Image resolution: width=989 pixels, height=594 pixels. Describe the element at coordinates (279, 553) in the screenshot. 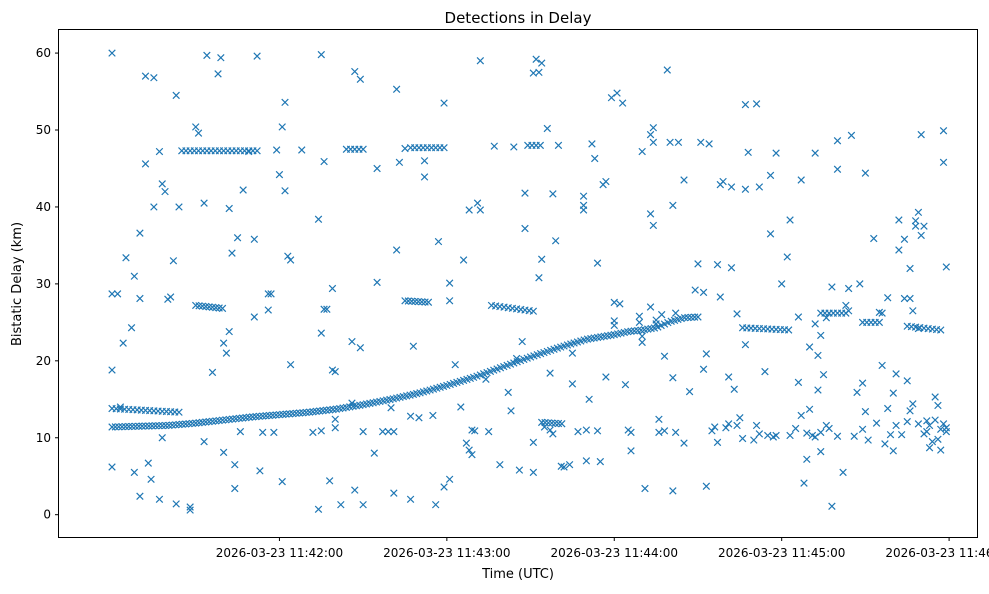

I see `x-tick-label: 2026-03-23 11:42:00` at that location.